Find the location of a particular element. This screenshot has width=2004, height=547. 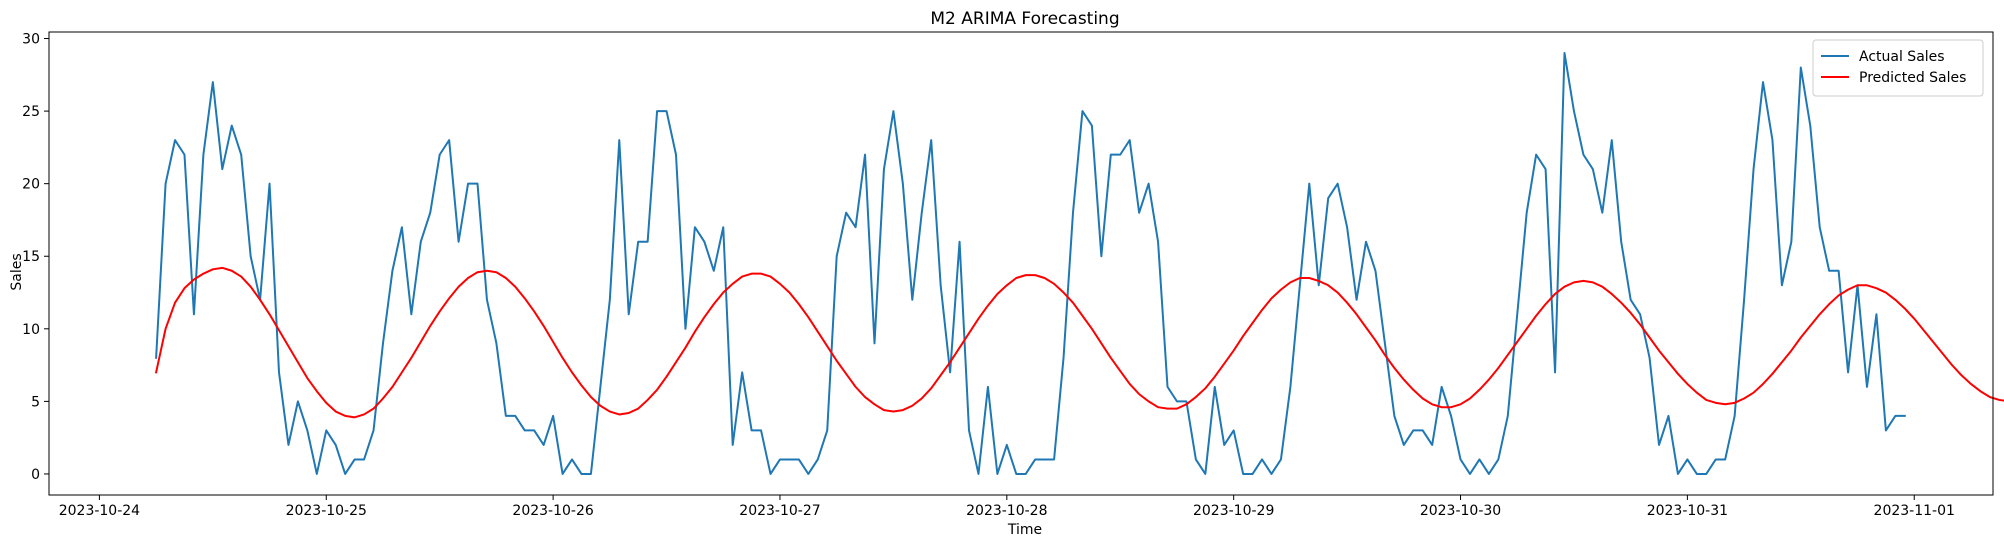

x-tick-label: 2023-10-24 is located at coordinates (99, 511).